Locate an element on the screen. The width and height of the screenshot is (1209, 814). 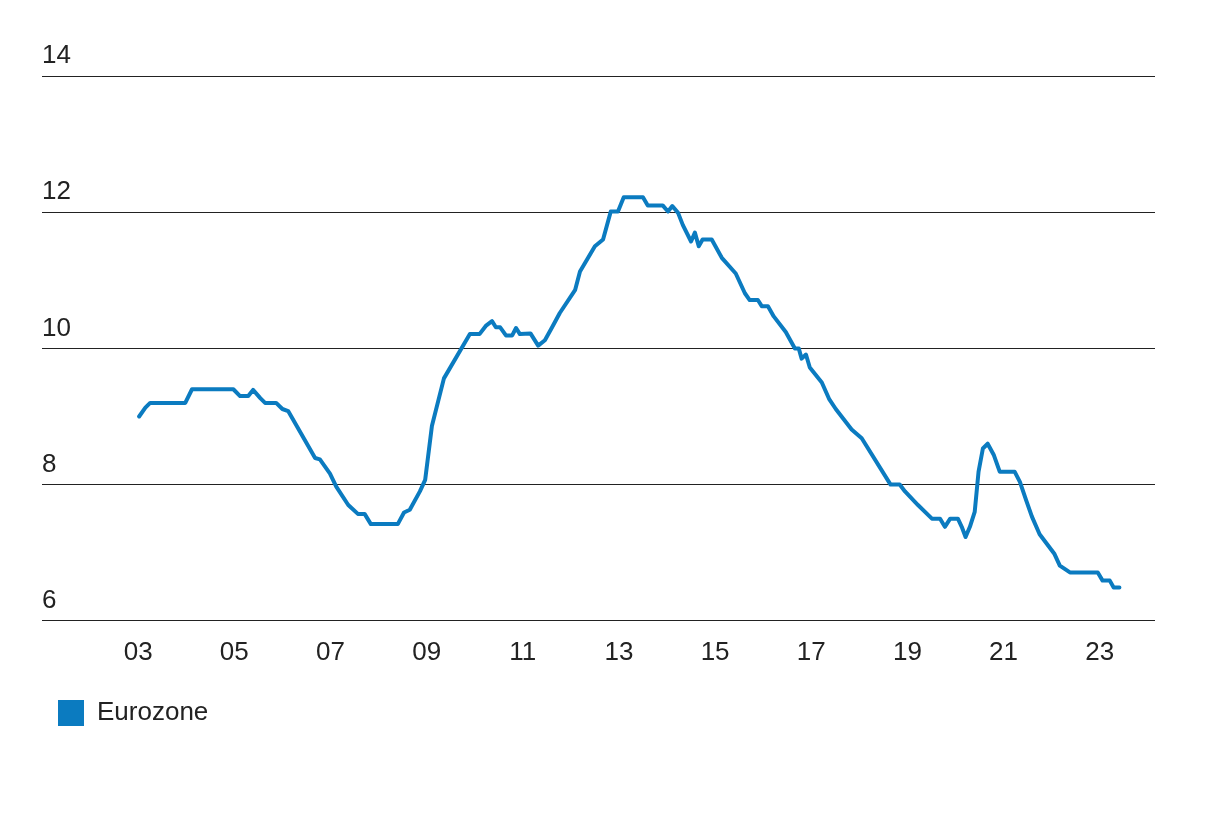
y-tick-label: 10 is located at coordinates (56, 326).